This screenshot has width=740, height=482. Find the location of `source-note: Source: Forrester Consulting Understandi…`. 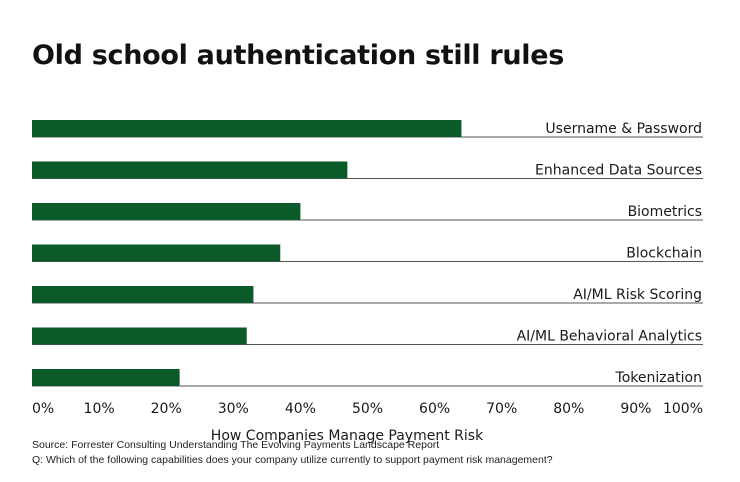

source-note: Source: Forrester Consulting Understandi… is located at coordinates (236, 445).